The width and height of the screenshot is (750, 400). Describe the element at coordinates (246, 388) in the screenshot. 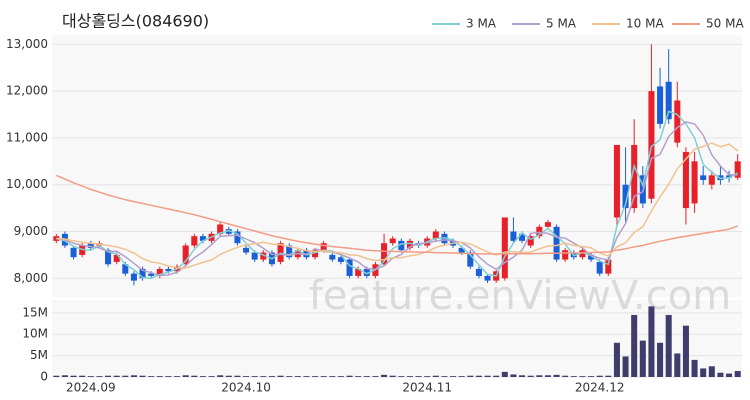

I see `x-tick-label: 2024.10` at that location.